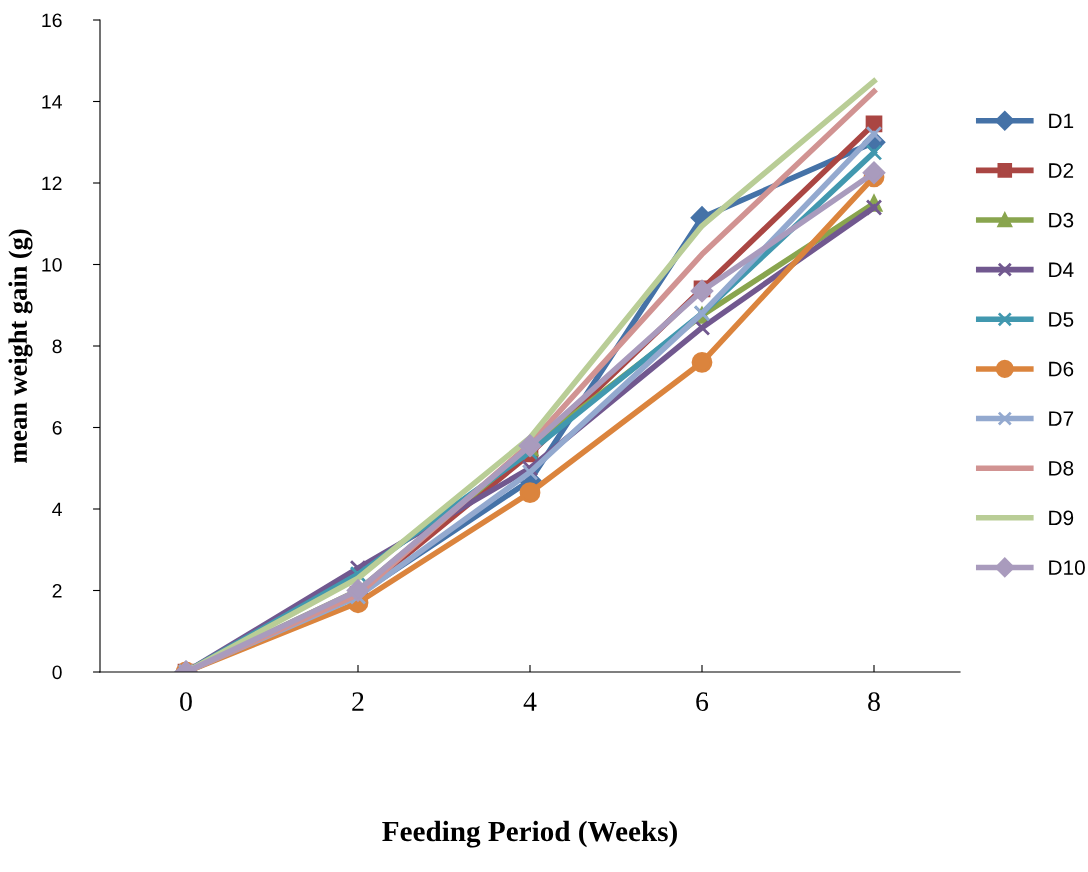 The image size is (1088, 872). I want to click on y-tick-label: 4, so click(57, 509).